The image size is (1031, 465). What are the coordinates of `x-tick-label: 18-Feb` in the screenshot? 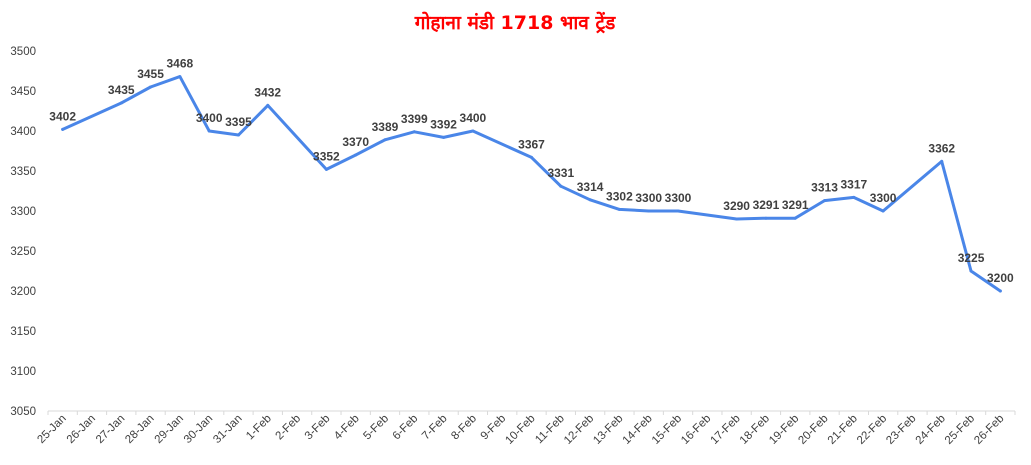 It's located at (755, 430).